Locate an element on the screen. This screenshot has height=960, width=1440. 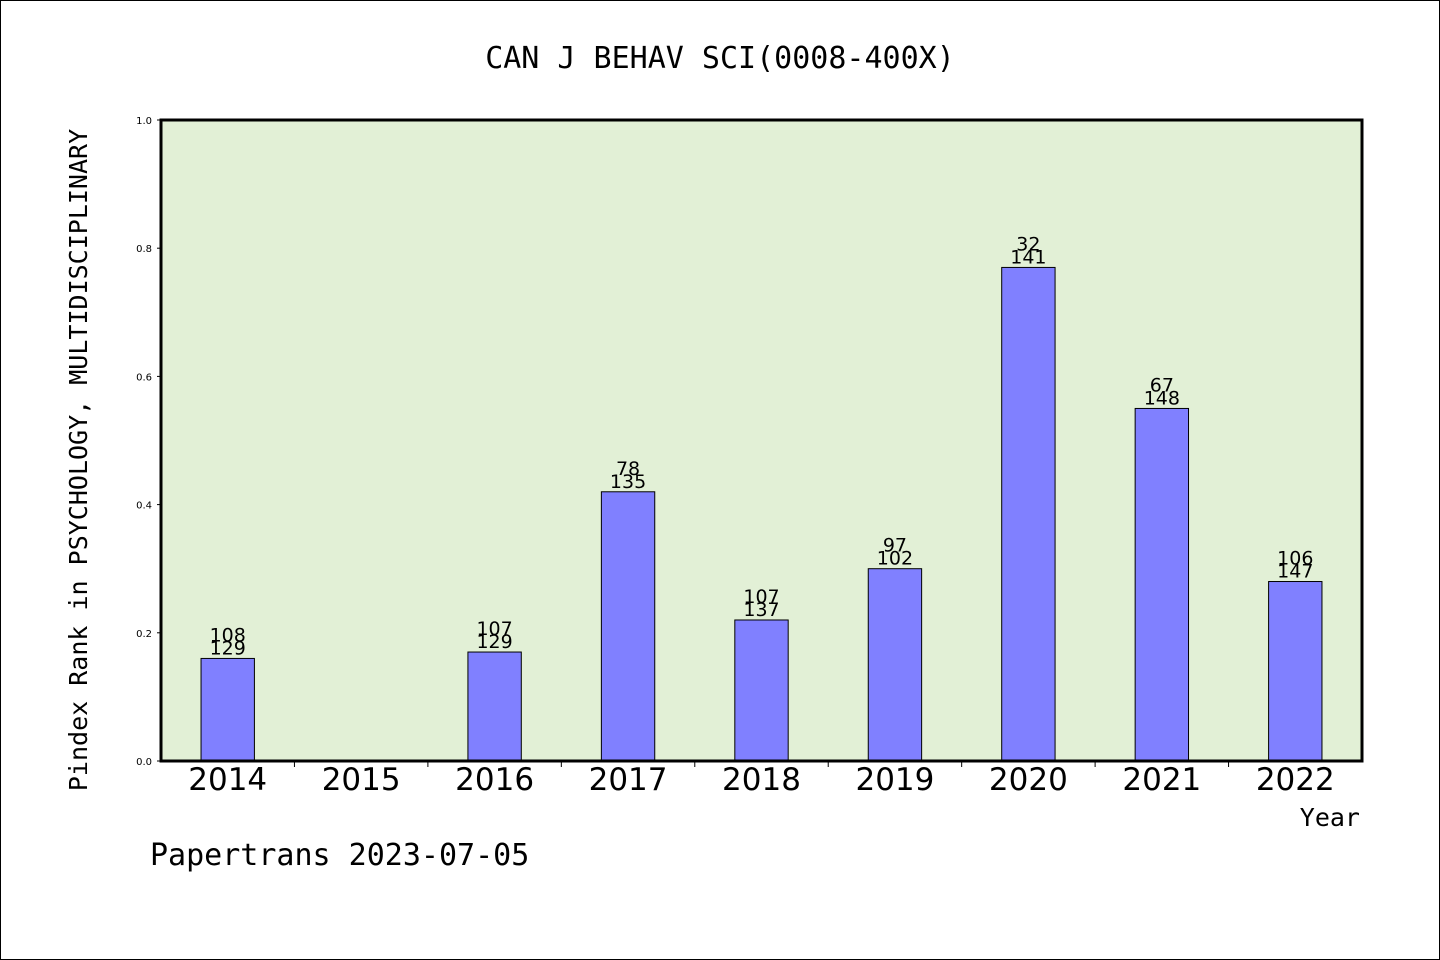
total-label: 147 is located at coordinates (1295, 572).